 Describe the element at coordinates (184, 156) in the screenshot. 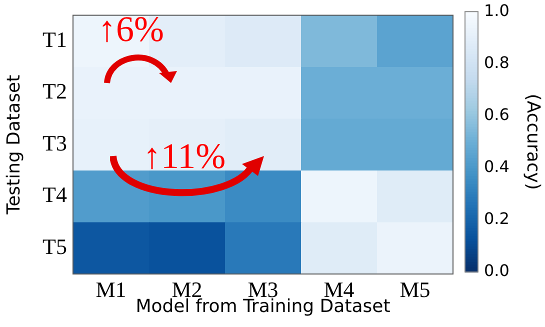

I see `annotation: ↑11%` at that location.